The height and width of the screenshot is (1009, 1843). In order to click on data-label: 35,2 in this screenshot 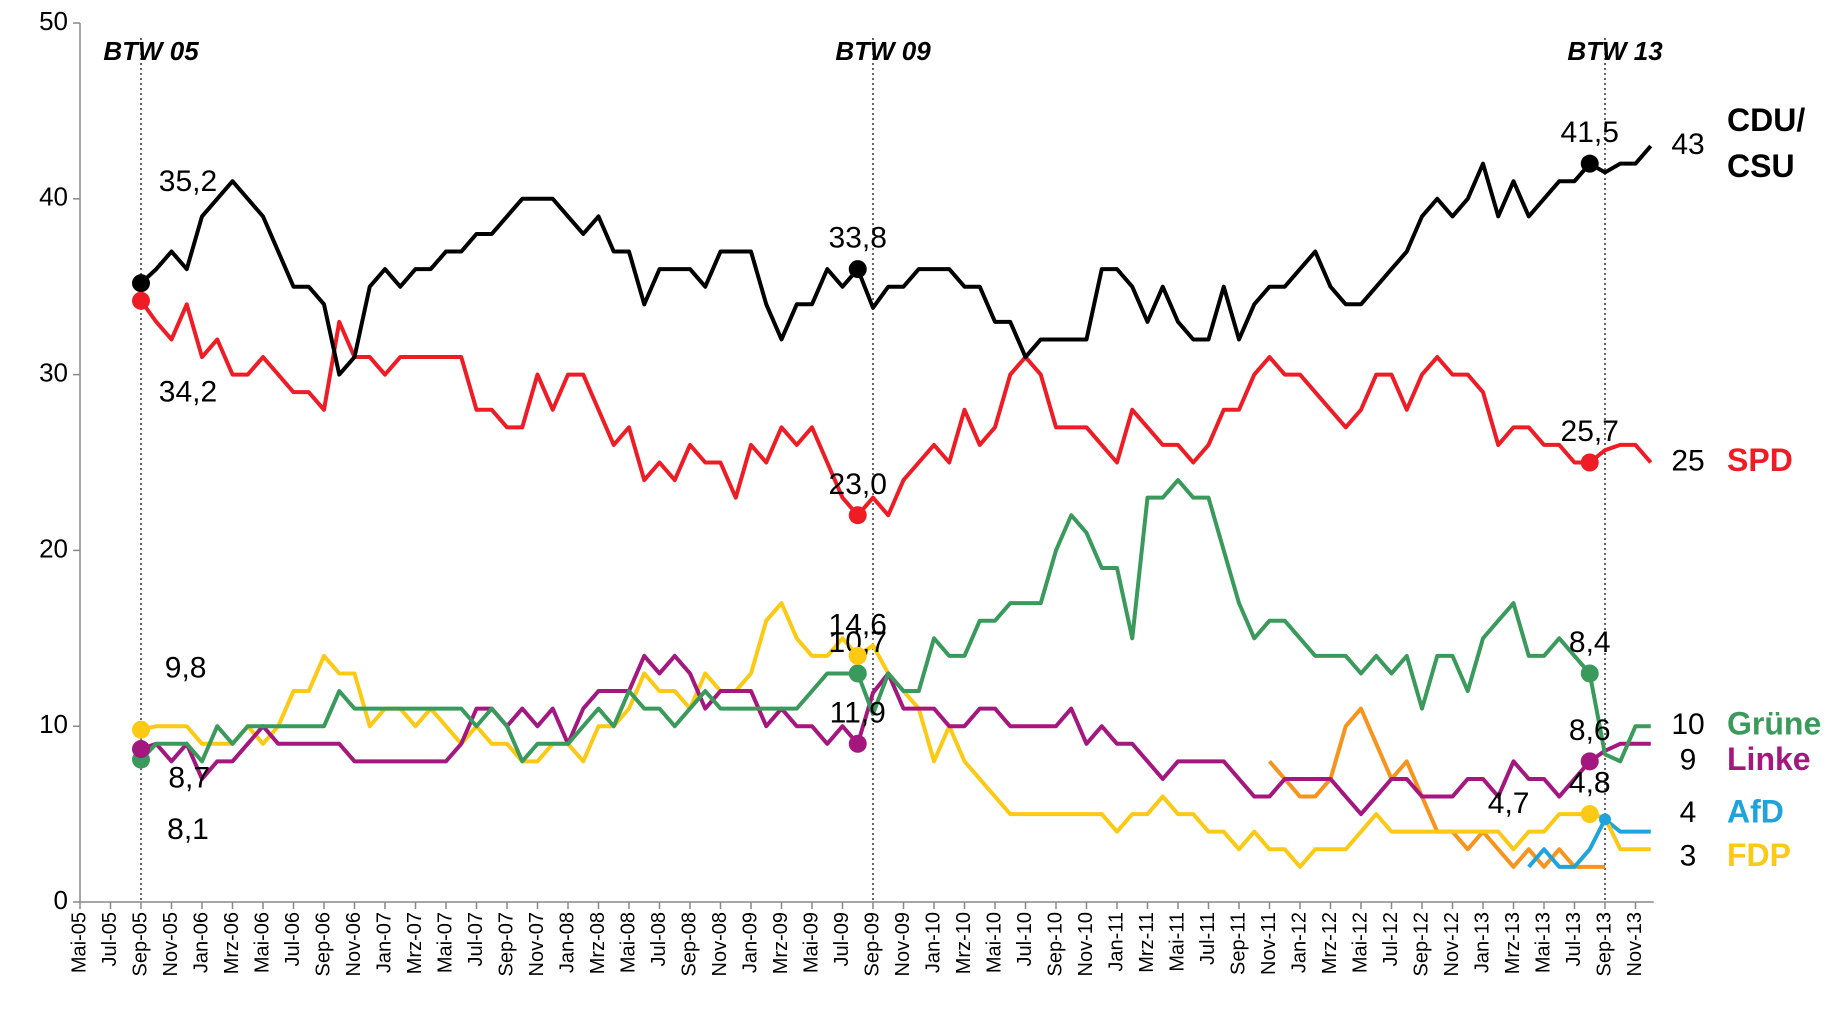, I will do `click(188, 181)`.